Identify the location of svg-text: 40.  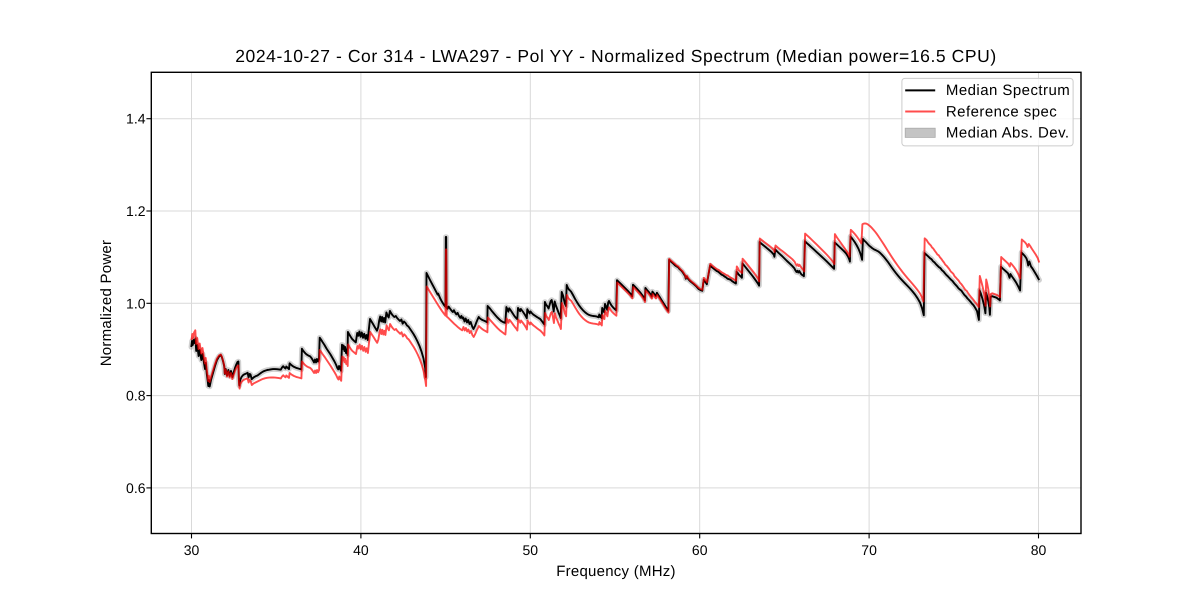
(361, 550).